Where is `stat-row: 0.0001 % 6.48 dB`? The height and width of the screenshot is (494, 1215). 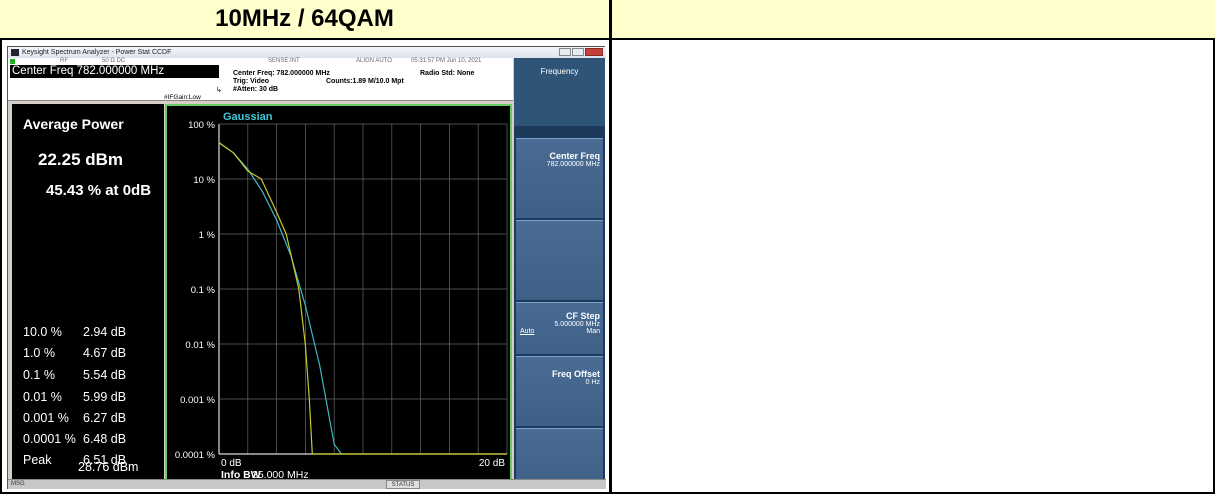
stat-row: 0.0001 % 6.48 dB is located at coordinates (74, 439).